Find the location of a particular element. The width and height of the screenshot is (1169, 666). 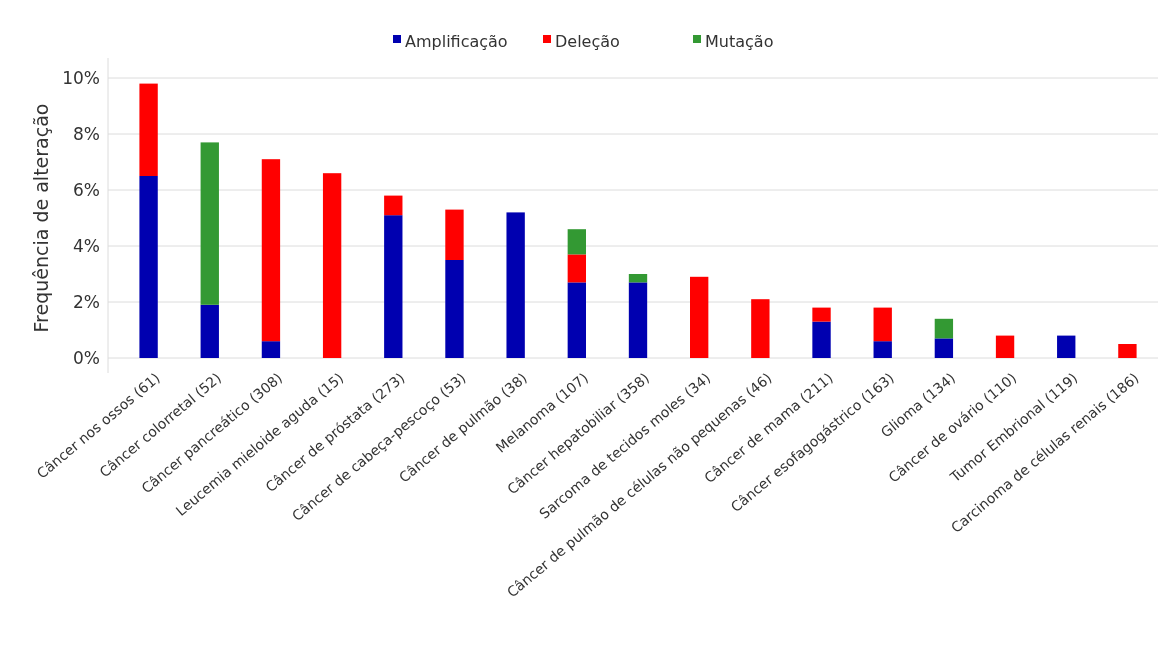

y-axis-title: Frequência de alteração is located at coordinates (41, 218).